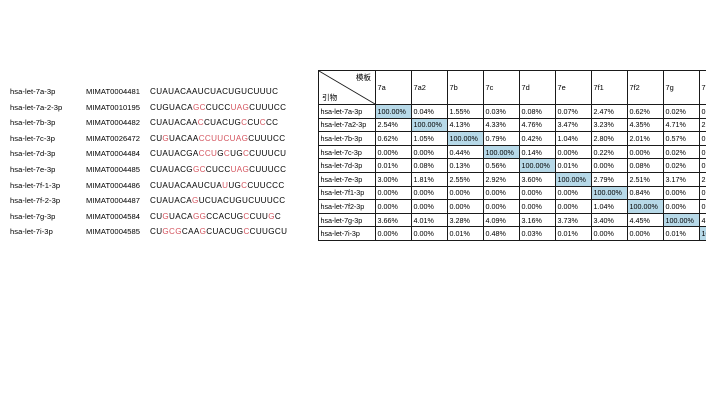 The height and width of the screenshot is (400, 706). Describe the element at coordinates (113, 91) in the screenshot. I see `mimat-accession: MIMAT0004481` at that location.